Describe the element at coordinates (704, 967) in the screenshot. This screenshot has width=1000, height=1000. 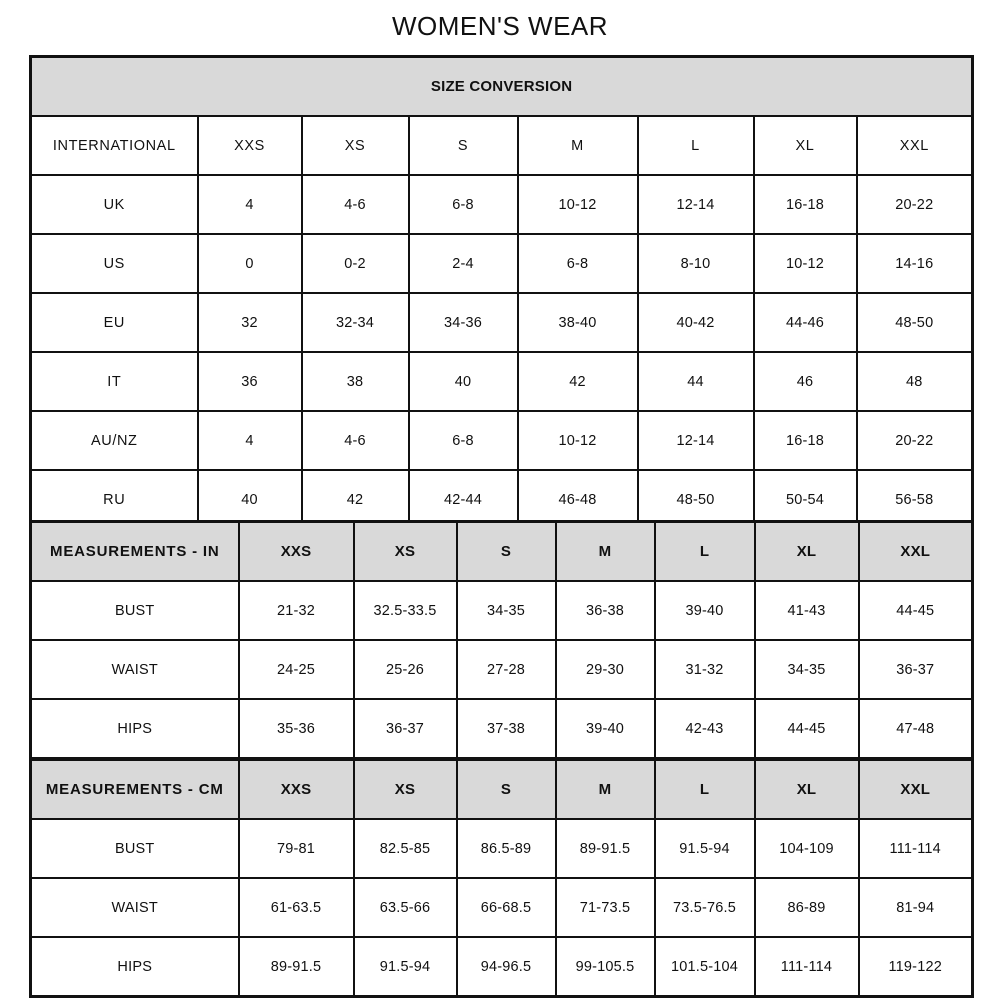
I see `cell: 101.5-104` at that location.